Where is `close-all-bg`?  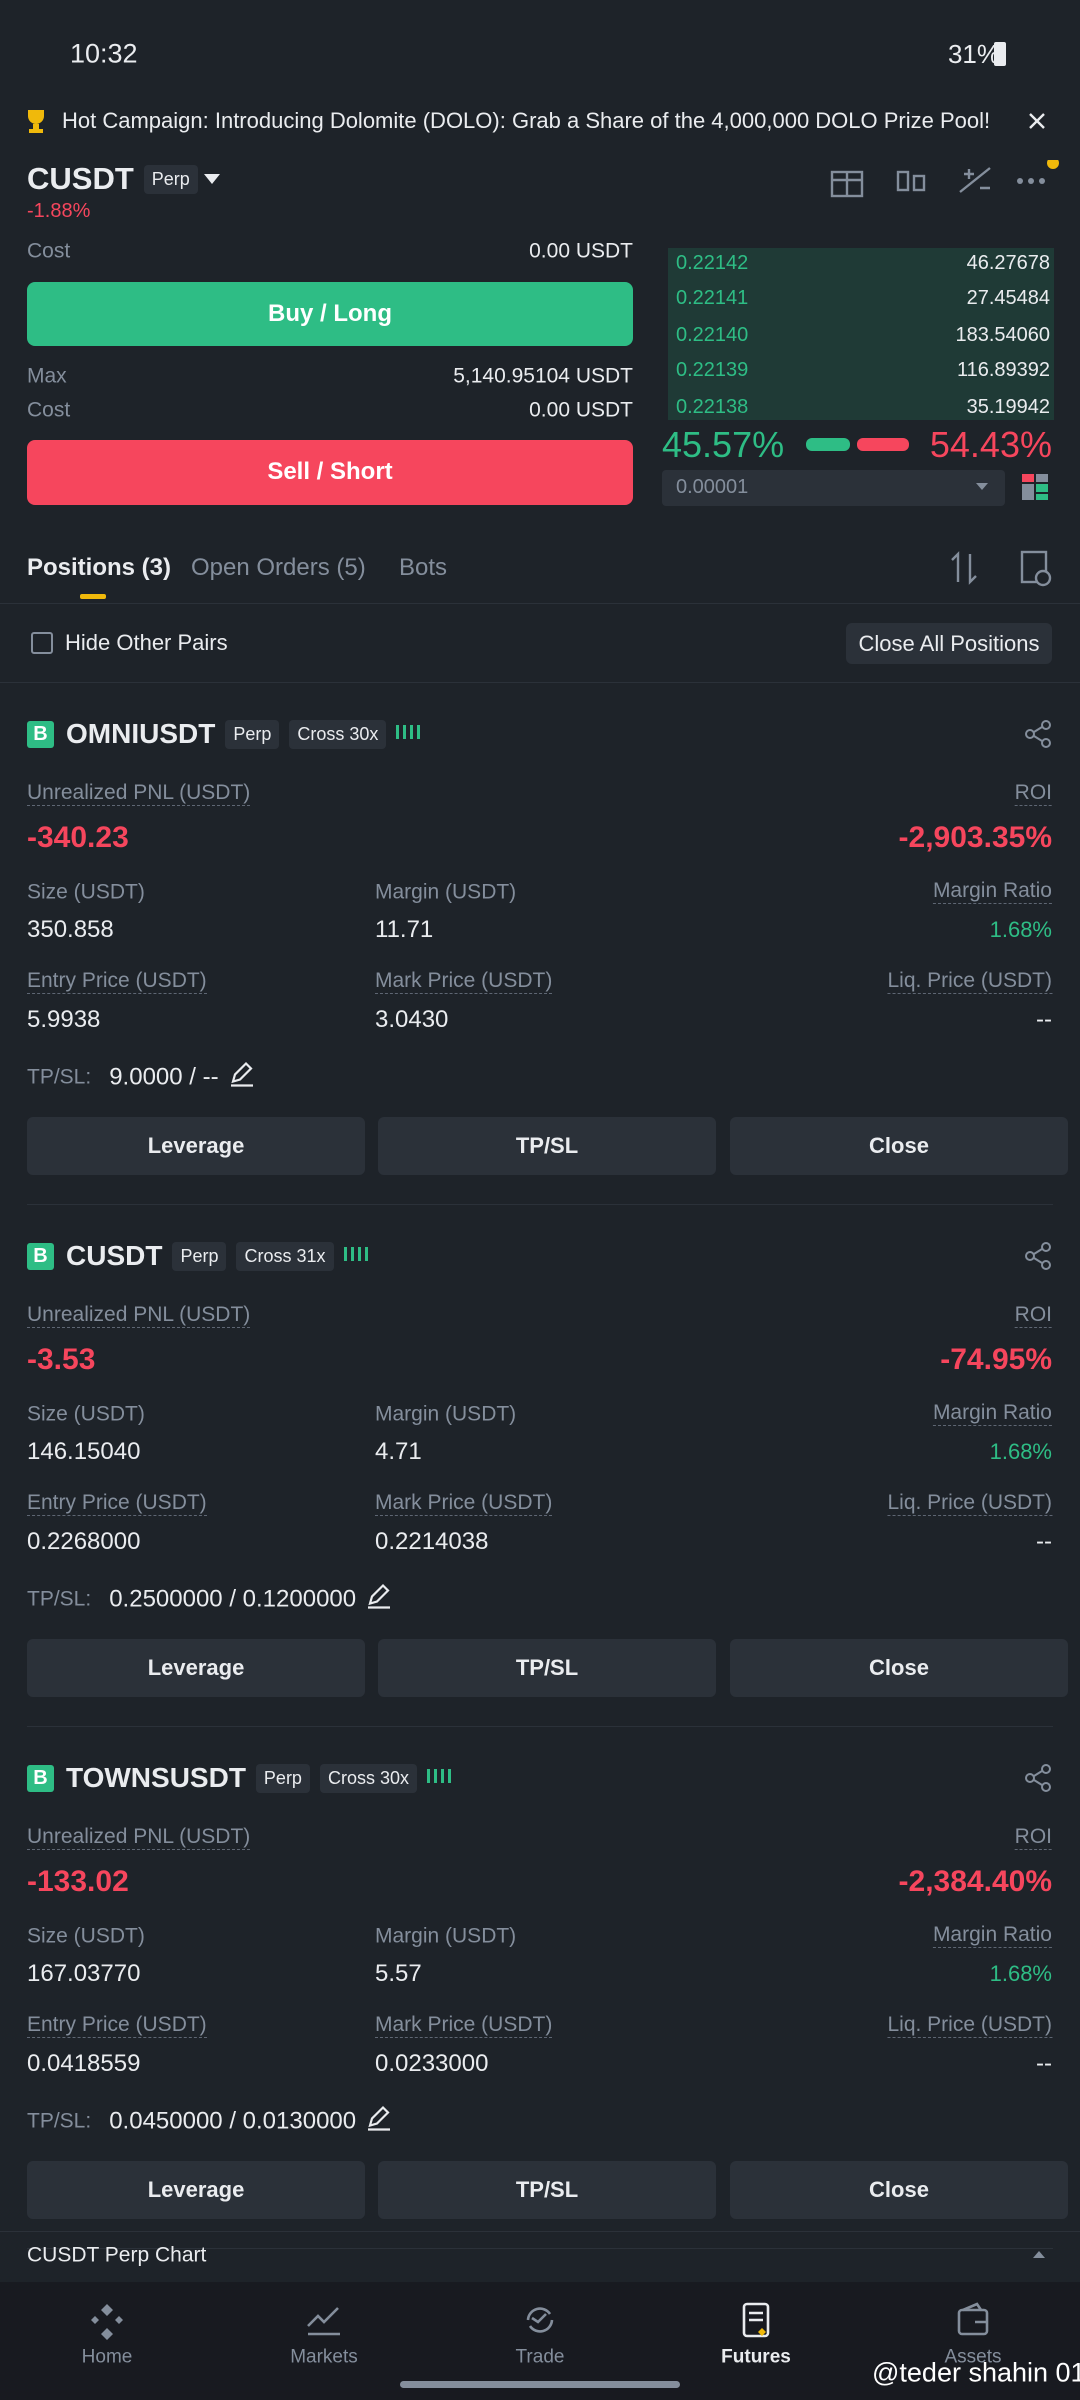 close-all-bg is located at coordinates (949, 643).